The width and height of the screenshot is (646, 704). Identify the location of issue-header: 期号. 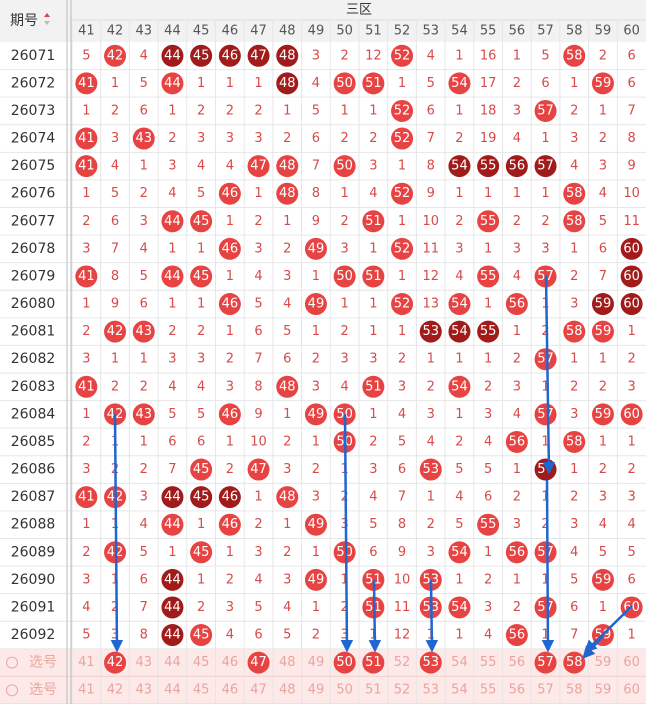
(24, 21).